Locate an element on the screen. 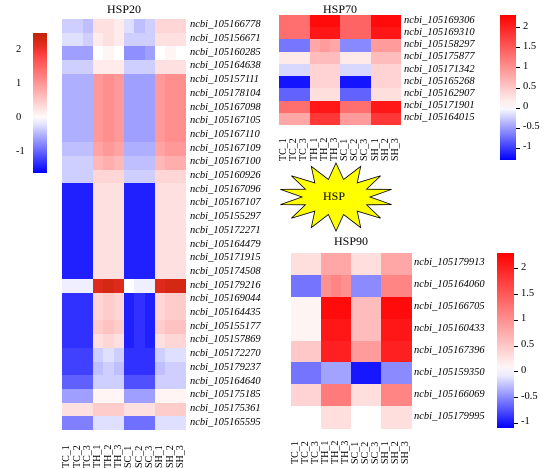 The image size is (550, 468). column-label: SH_1 is located at coordinates (160, 456).